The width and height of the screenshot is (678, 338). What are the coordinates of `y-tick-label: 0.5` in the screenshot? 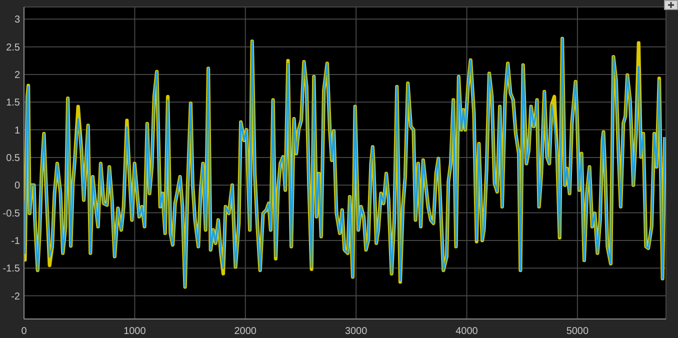 It's located at (13, 158).